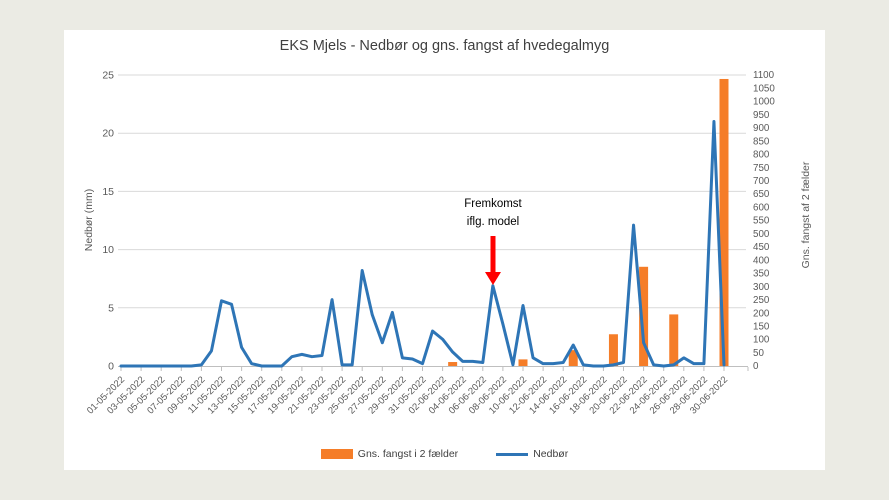 The image size is (889, 500). Describe the element at coordinates (761, 287) in the screenshot. I see `right-axis-tick-label: 300` at that location.